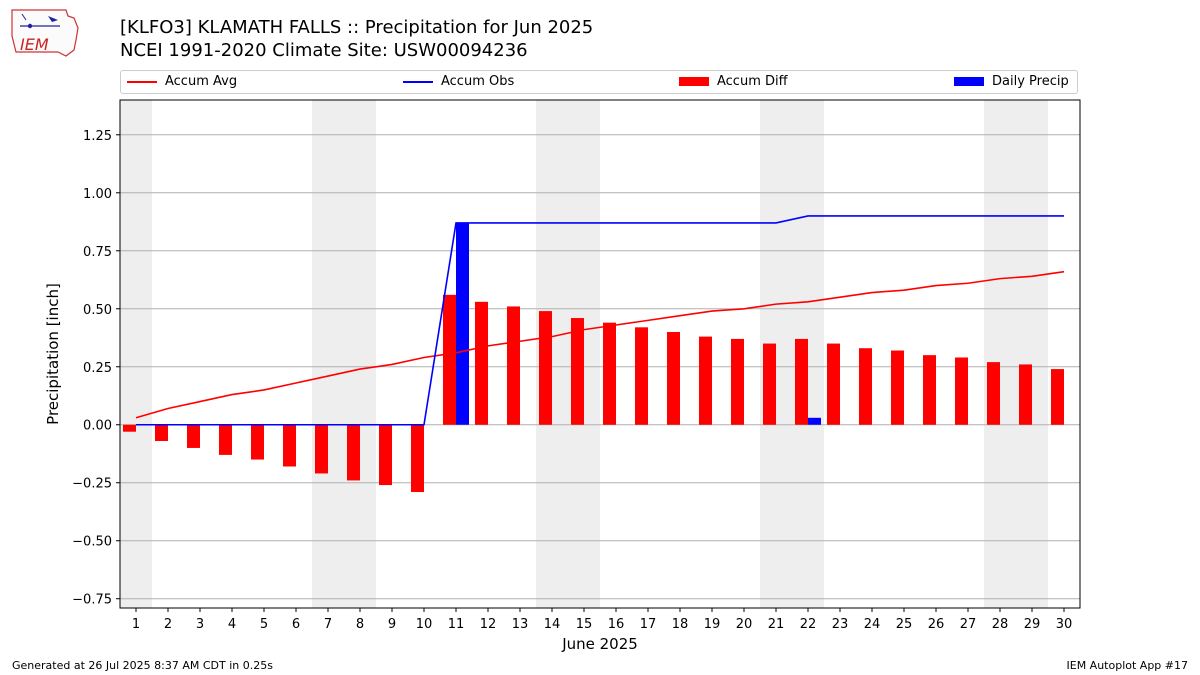 The image size is (1200, 675). Describe the element at coordinates (232, 624) in the screenshot. I see `x-tick-label: 4` at that location.